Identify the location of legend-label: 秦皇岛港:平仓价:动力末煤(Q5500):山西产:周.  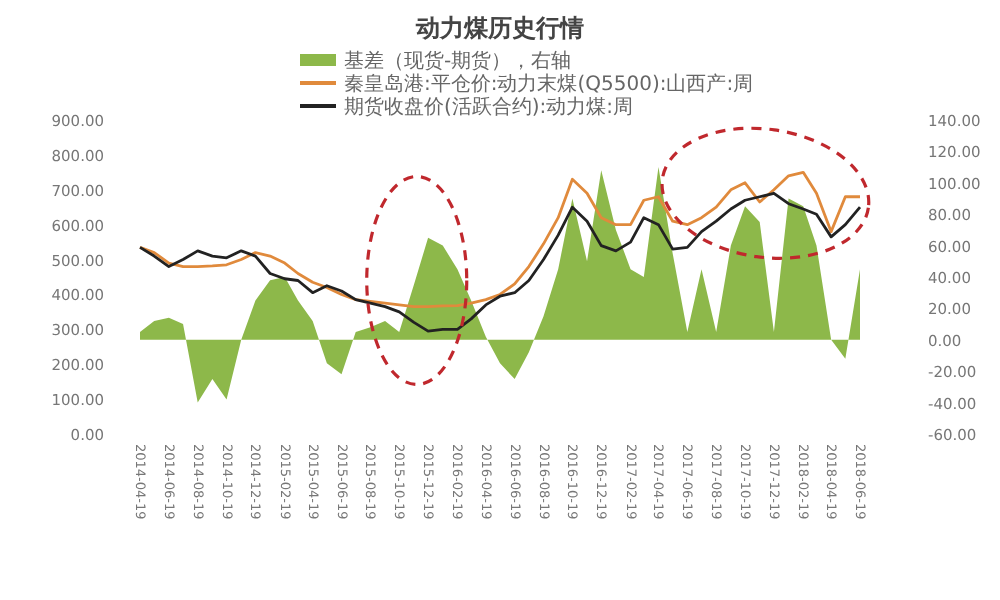
(549, 84).